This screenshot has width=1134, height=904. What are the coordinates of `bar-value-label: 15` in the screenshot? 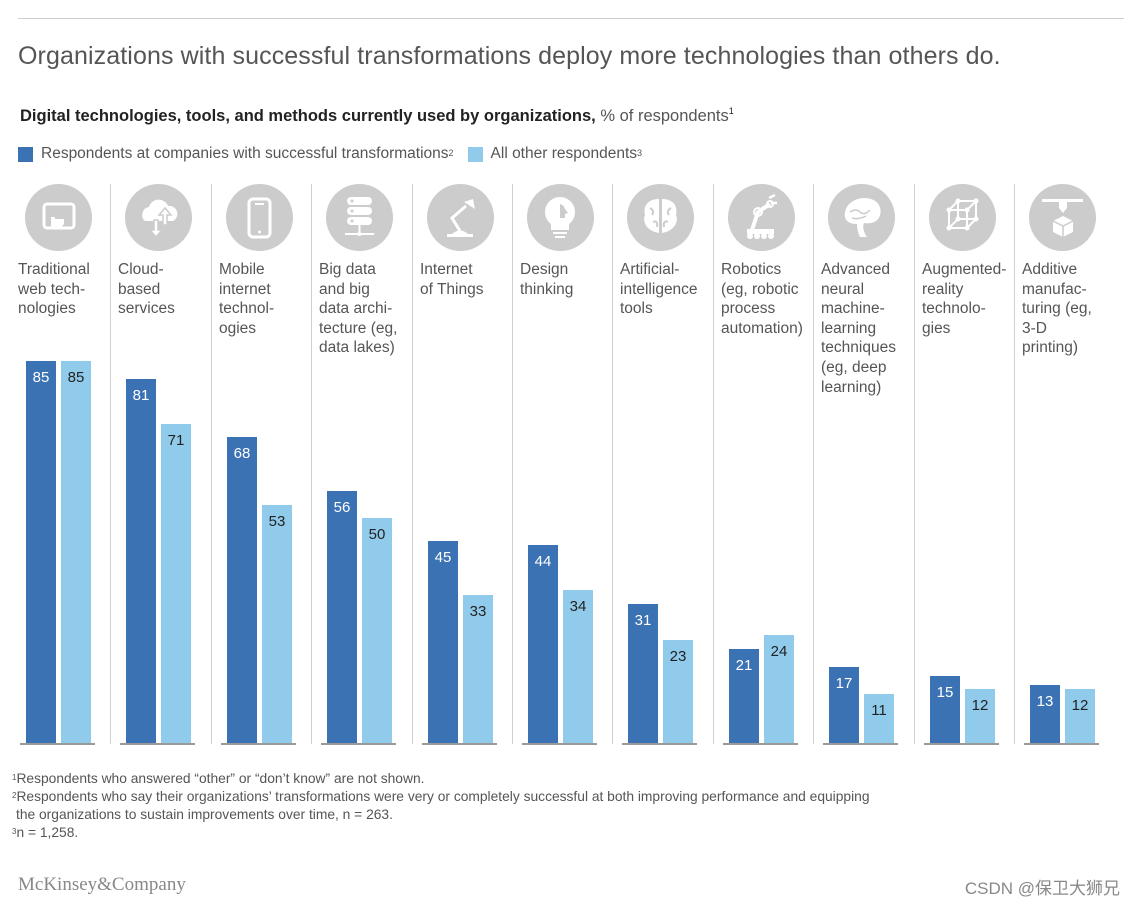 It's located at (945, 692).